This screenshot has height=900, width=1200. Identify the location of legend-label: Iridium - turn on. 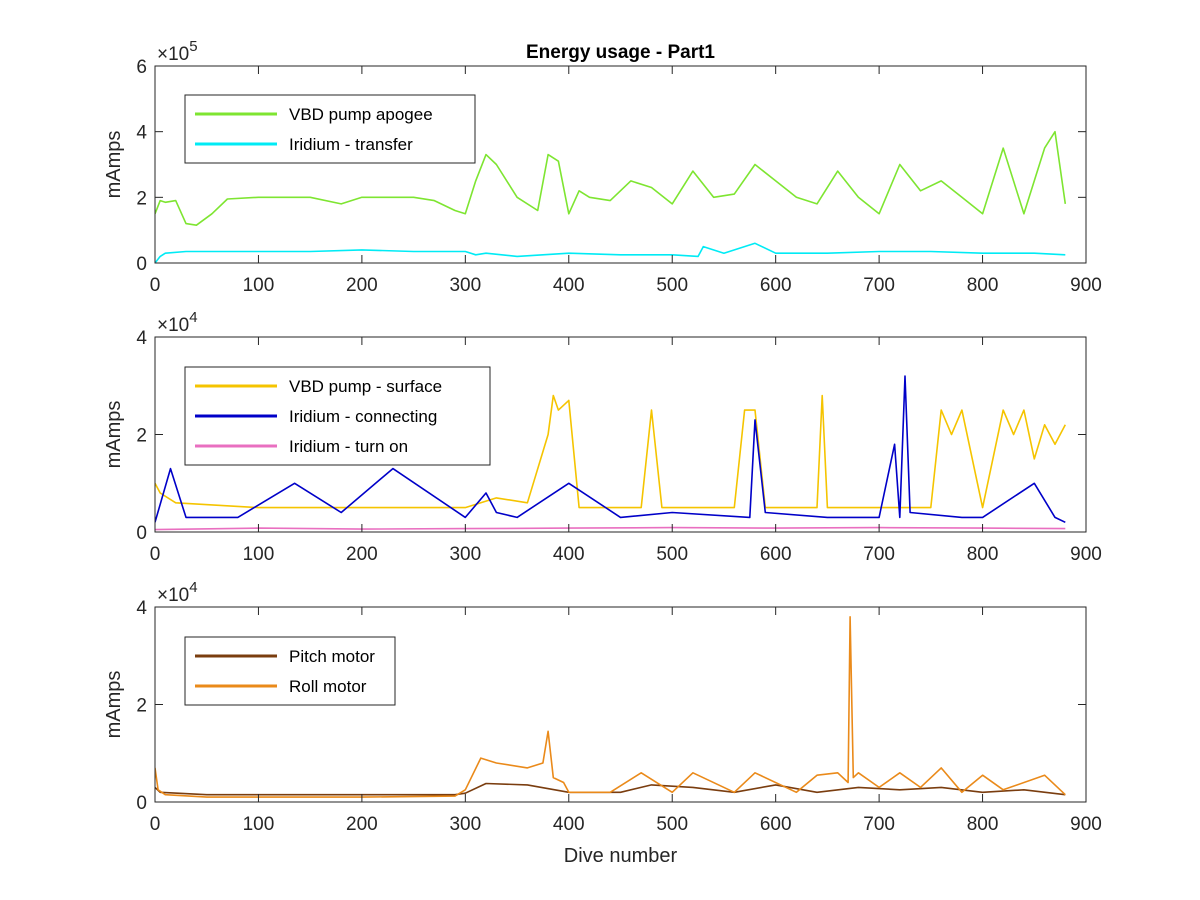
(348, 446).